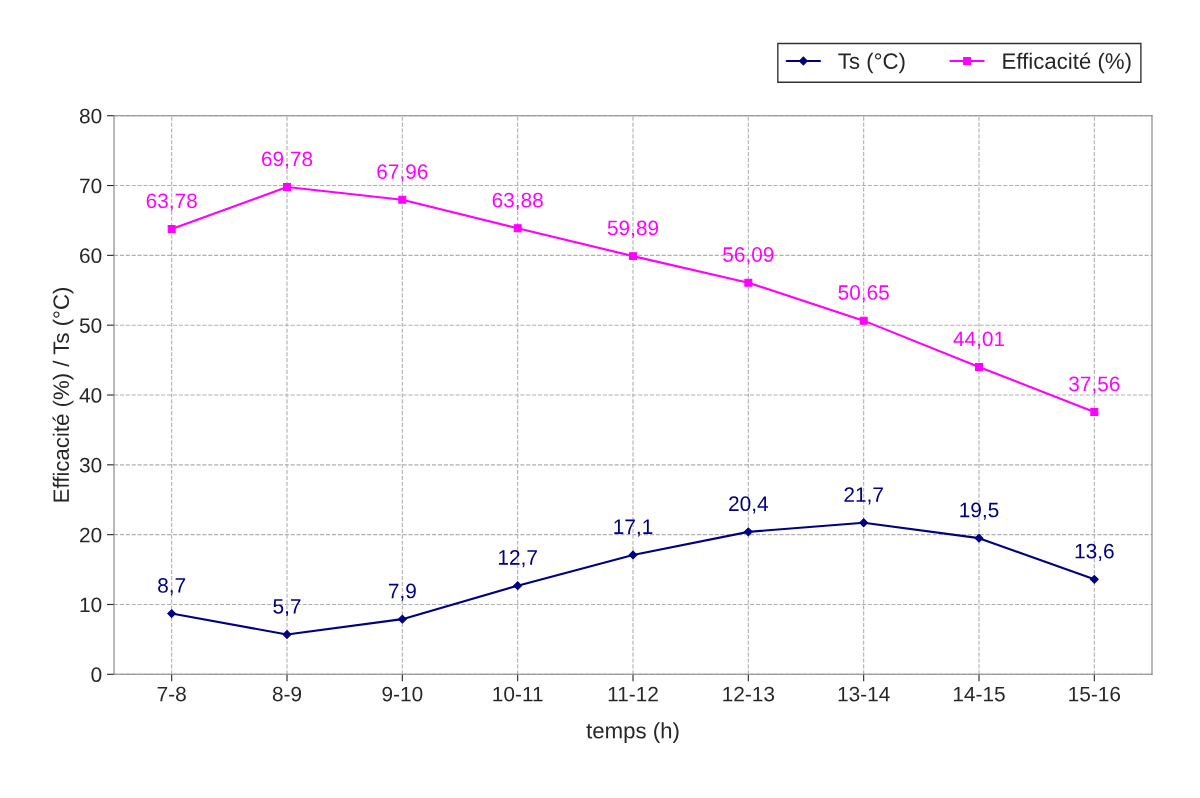 The image size is (1200, 798). What do you see at coordinates (979, 694) in the screenshot?
I see `x-tick-label: 14-15` at bounding box center [979, 694].